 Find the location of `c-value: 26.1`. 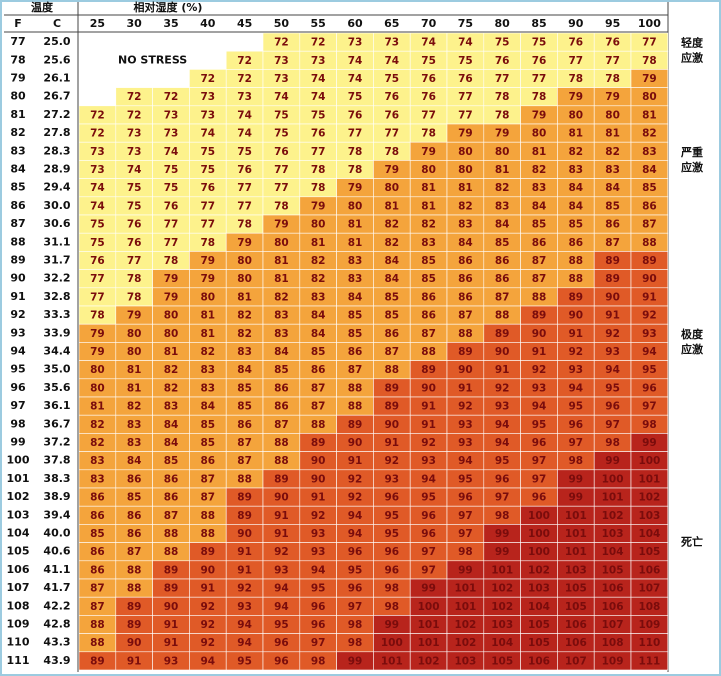

c-value: 26.1 is located at coordinates (56, 78).